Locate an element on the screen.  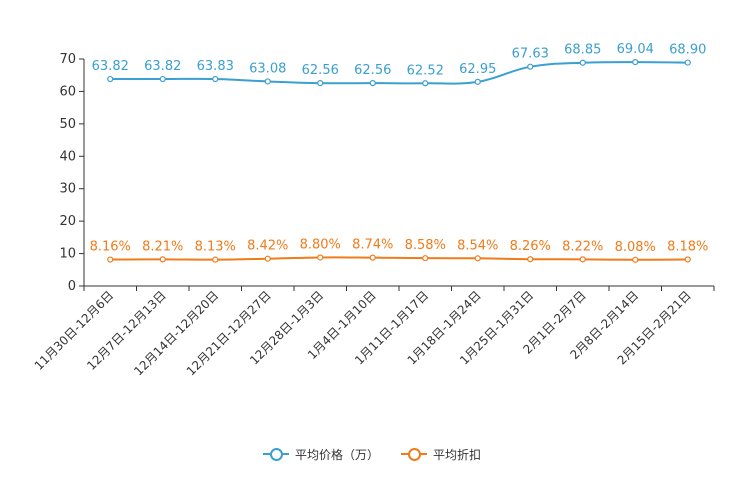
data-label-1: 8.08% is located at coordinates (635, 247).